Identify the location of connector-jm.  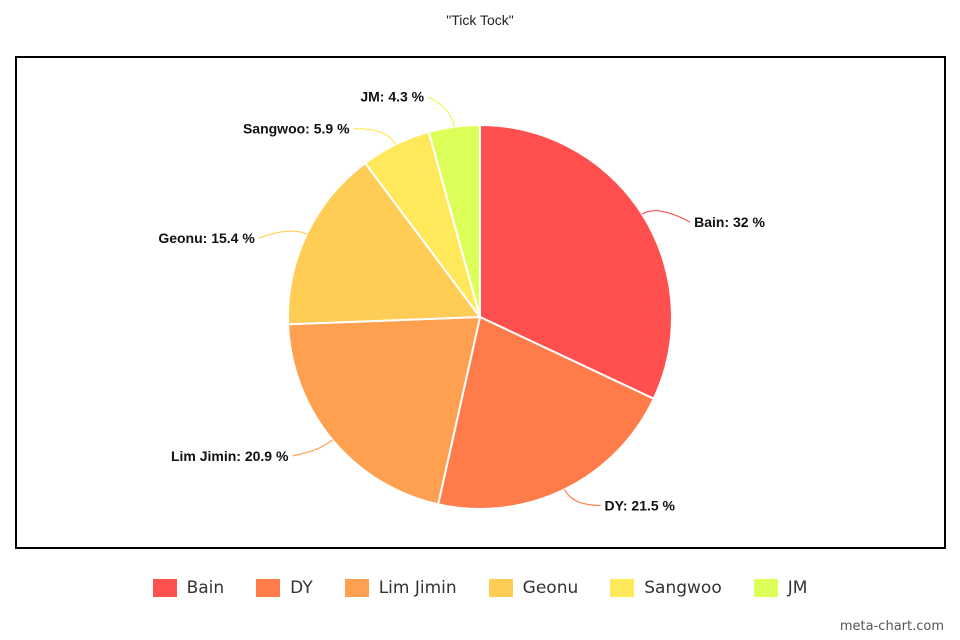
(441, 111).